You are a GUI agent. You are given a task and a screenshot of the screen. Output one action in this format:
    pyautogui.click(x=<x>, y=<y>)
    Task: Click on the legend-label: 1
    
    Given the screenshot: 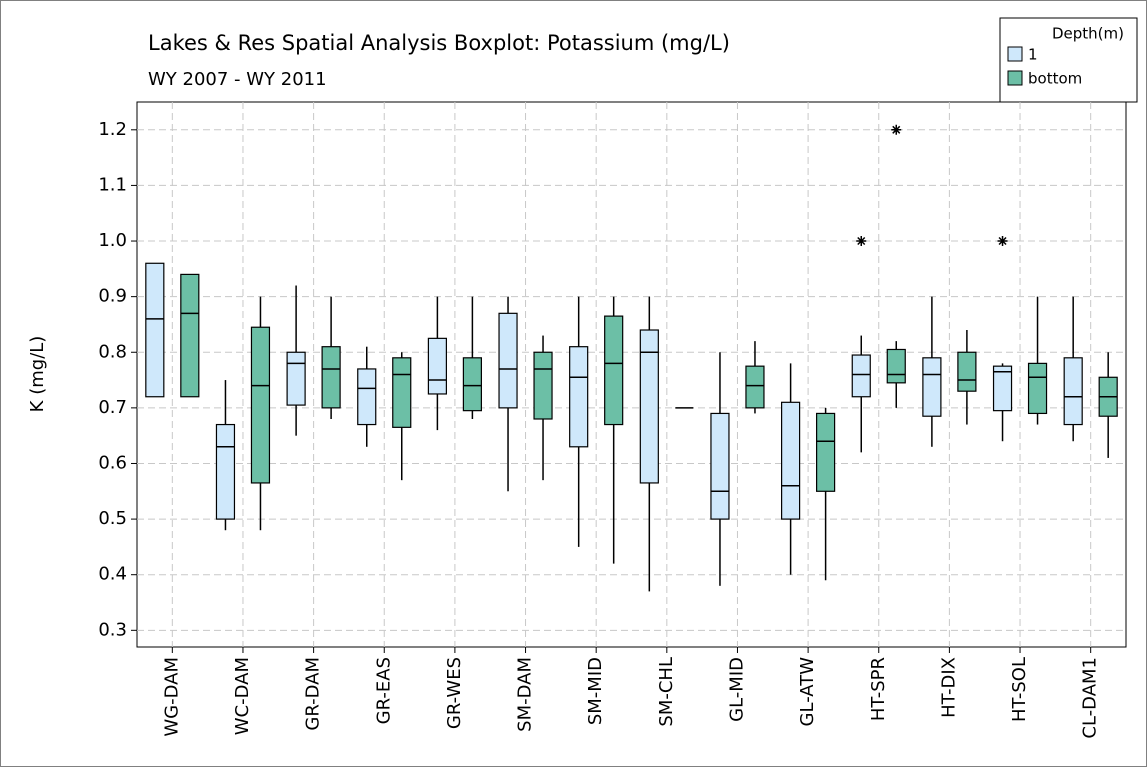 What is the action you would take?
    pyautogui.click(x=1033, y=55)
    